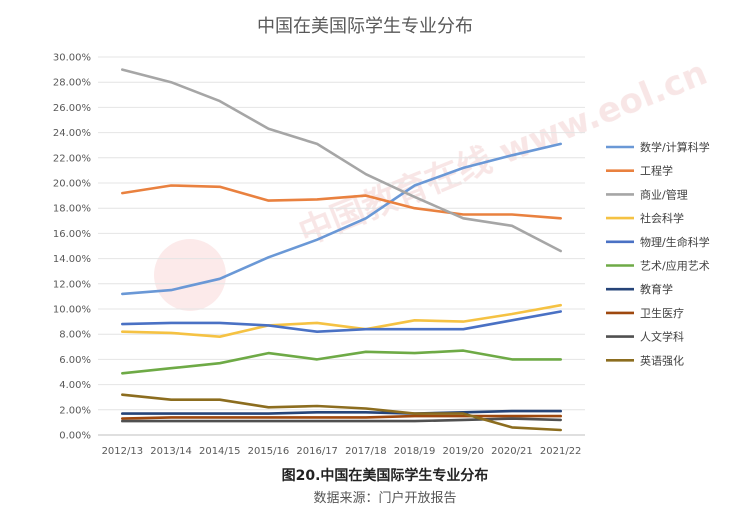 Image resolution: width=753 pixels, height=520 pixels. I want to click on y-tick-label: 6.00%, so click(75, 360).